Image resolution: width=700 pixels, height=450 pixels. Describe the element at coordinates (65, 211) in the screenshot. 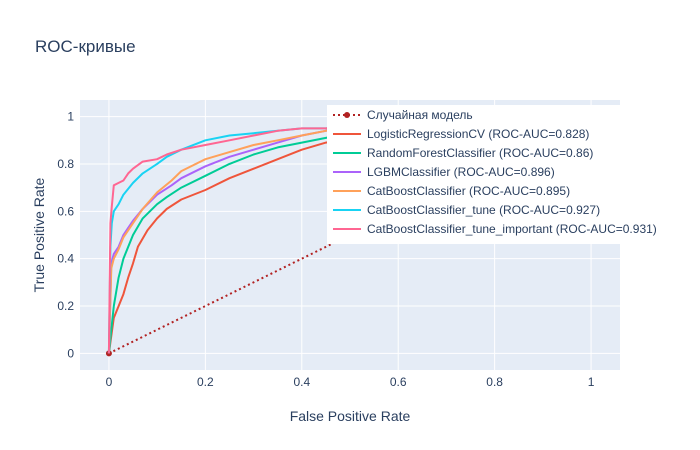

I see `y-tick-label: 0.6` at that location.